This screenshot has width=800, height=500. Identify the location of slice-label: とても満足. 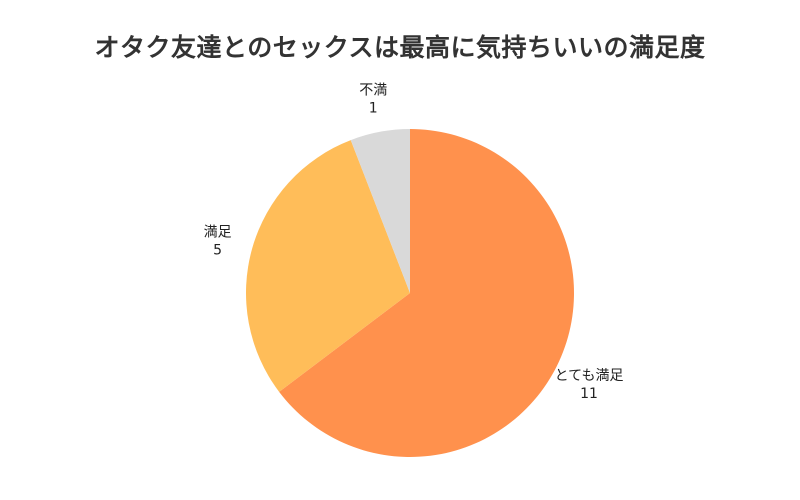
(589, 376).